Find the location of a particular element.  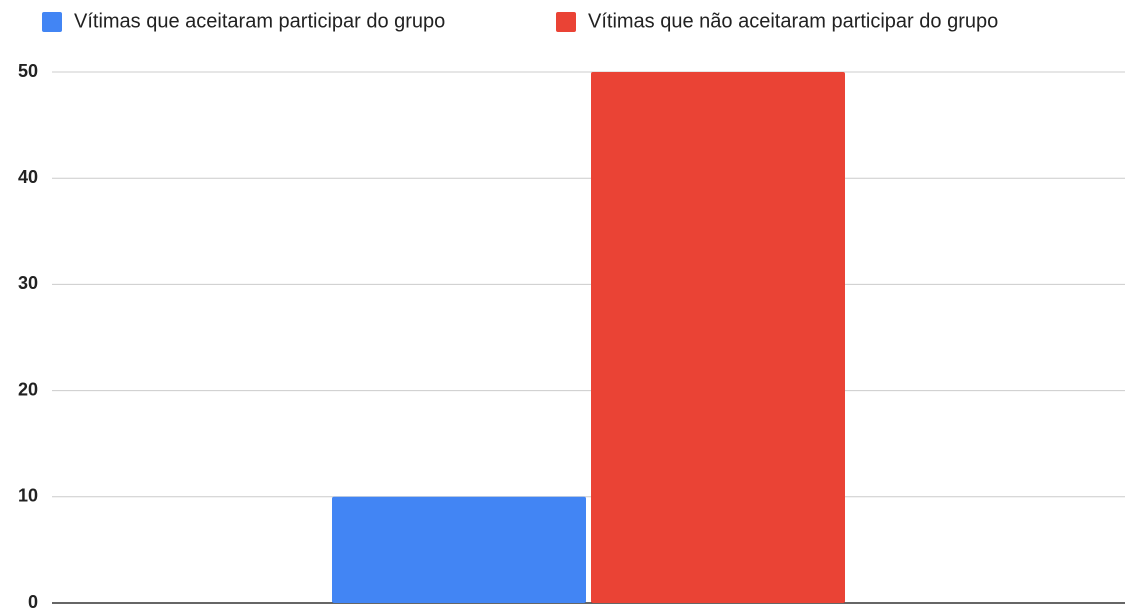

y-tick-label: 0 is located at coordinates (33, 602).